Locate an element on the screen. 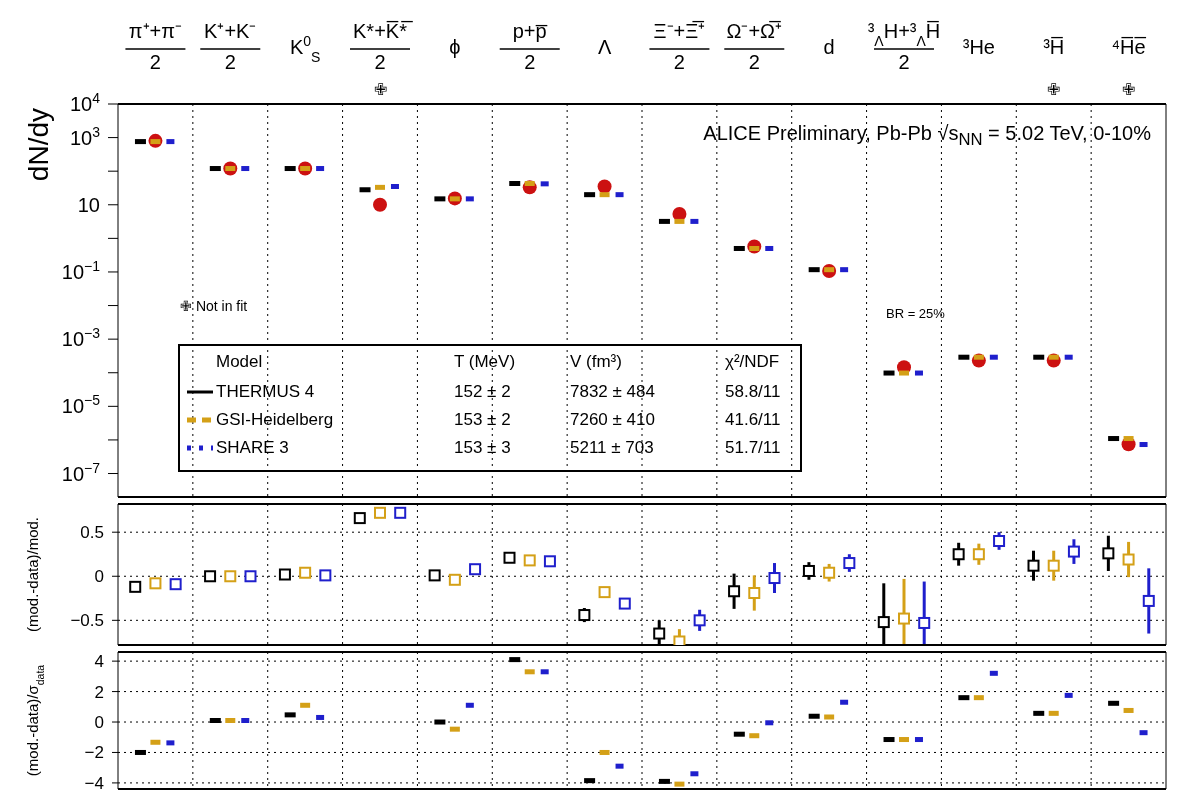 Image resolution: width=1179 pixels, height=792 pixels. annotation: 153 ± 3 is located at coordinates (482, 448).